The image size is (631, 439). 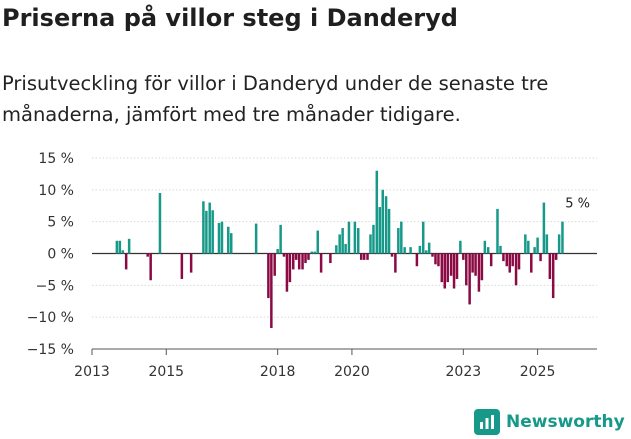 I want to click on bar-chart-icon, so click(x=487, y=422).